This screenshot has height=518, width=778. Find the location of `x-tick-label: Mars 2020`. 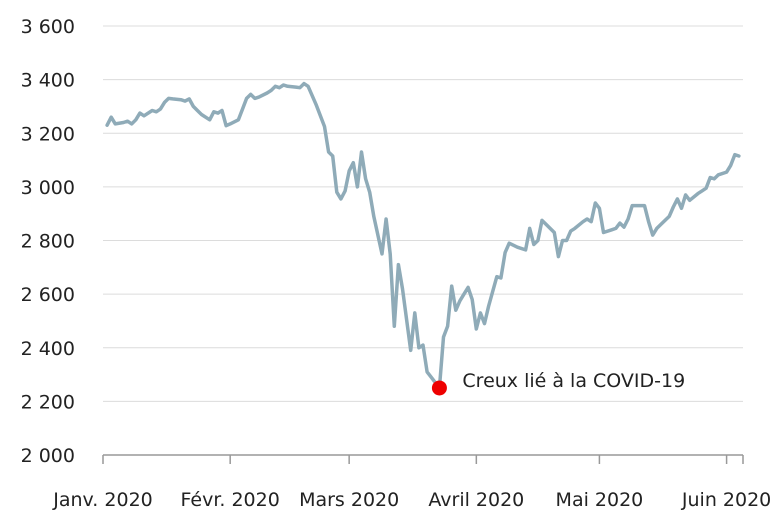

x-tick-label: Mars 2020 is located at coordinates (349, 500).